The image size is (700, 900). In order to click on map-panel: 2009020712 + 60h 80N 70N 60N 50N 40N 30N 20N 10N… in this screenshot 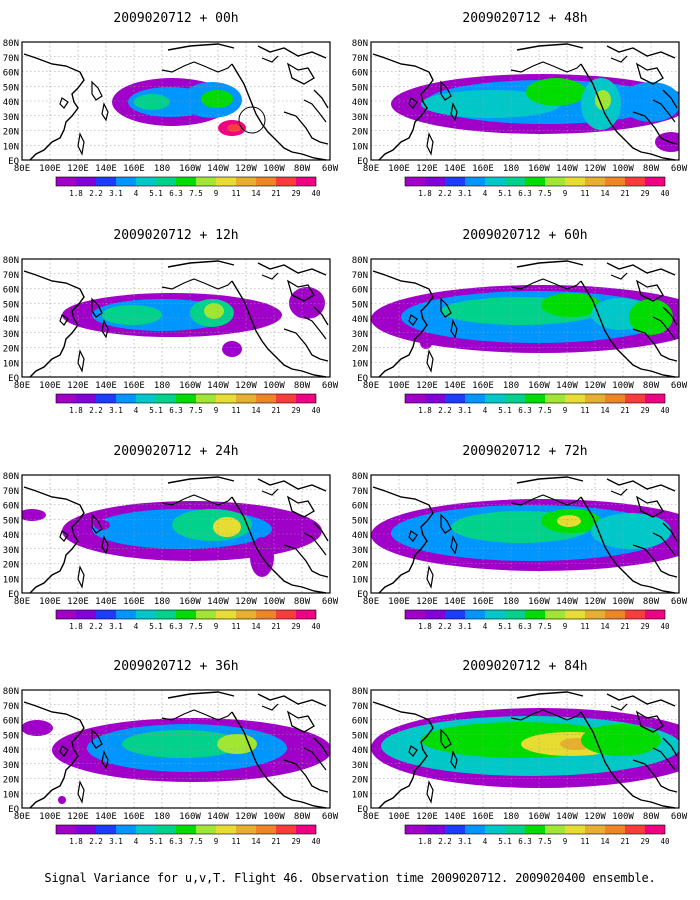, I will do `click(520, 321)`.